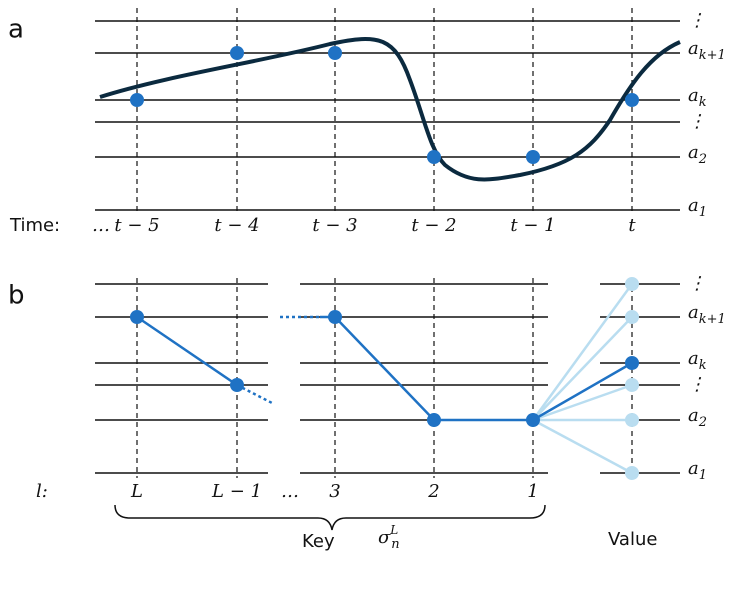 This screenshot has width=743, height=605. I want to click on math-label: σL n, so click(389, 537).